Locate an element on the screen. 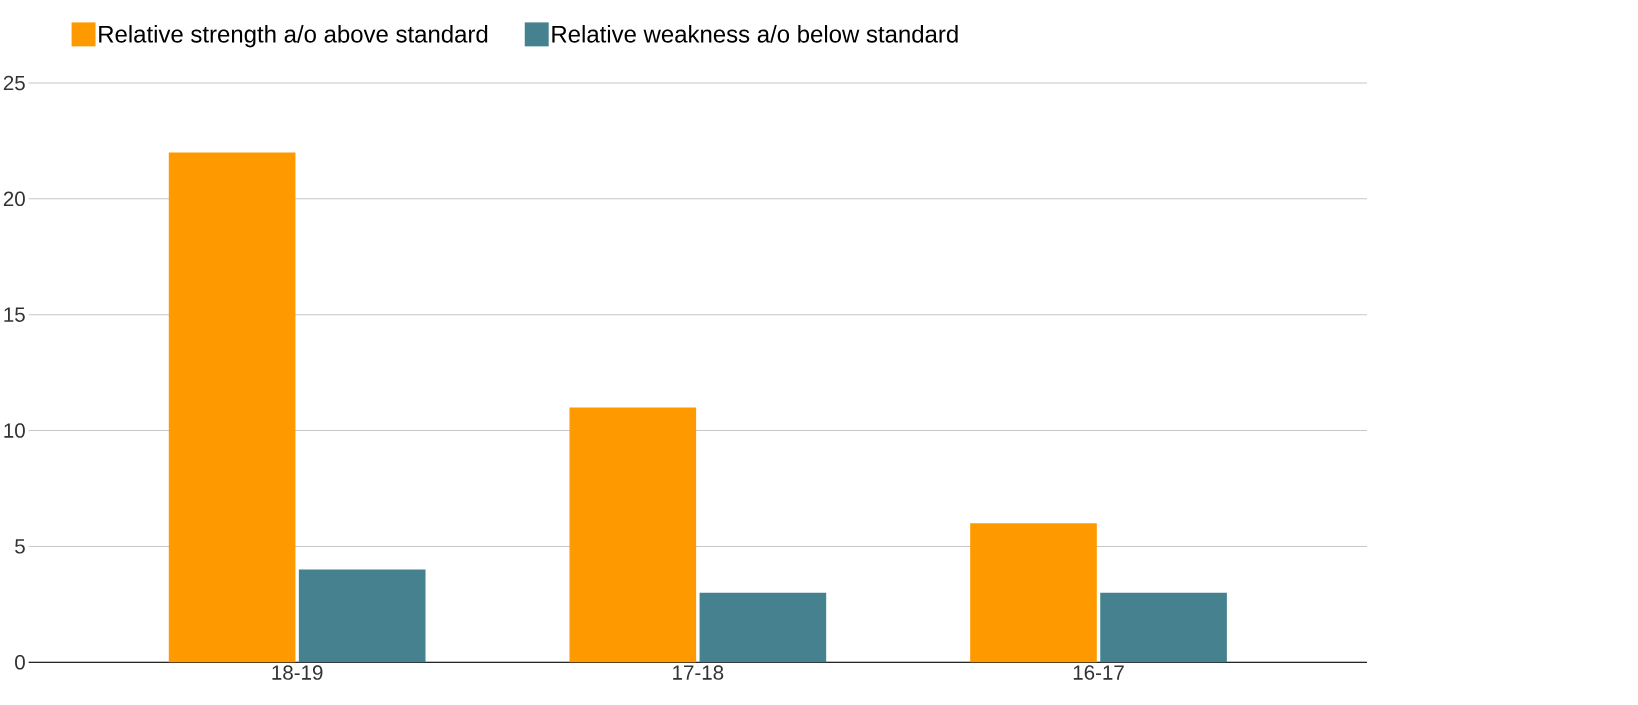  x-tick-label: 17-18 is located at coordinates (698, 672).